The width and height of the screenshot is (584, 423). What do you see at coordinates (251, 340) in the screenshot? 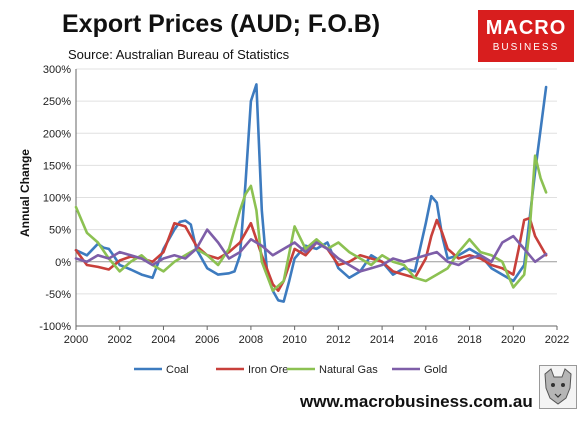
I see `x-tick-label: 2008` at bounding box center [251, 340].